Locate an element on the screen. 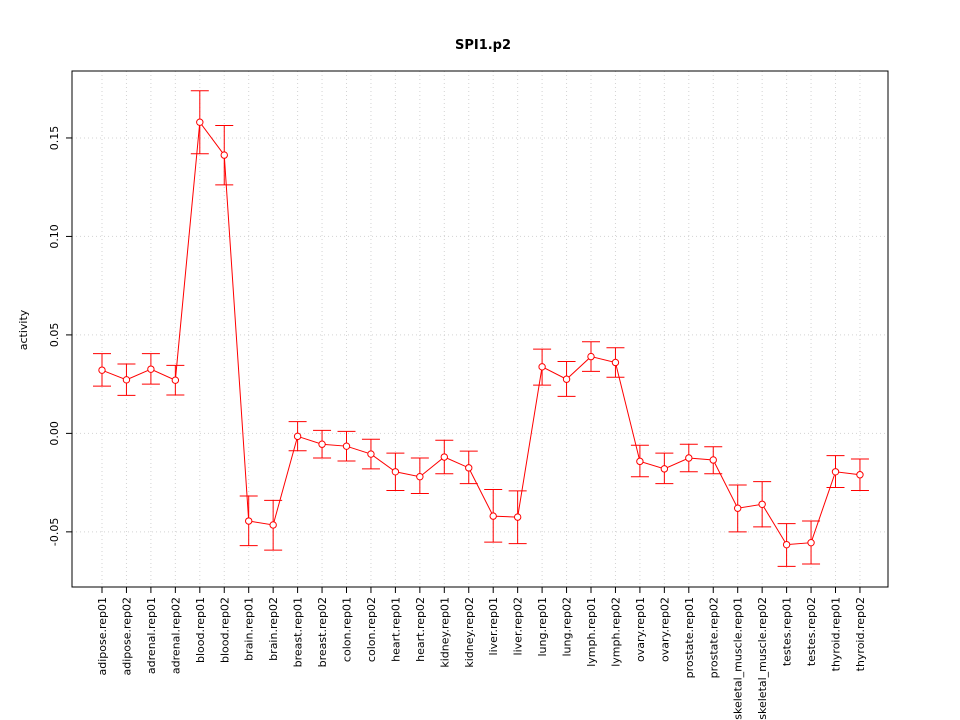 Image resolution: width=960 pixels, height=720 pixels. y-axis: -0.05 0.00 0.05 0.10 0.15 is located at coordinates (60, 336).